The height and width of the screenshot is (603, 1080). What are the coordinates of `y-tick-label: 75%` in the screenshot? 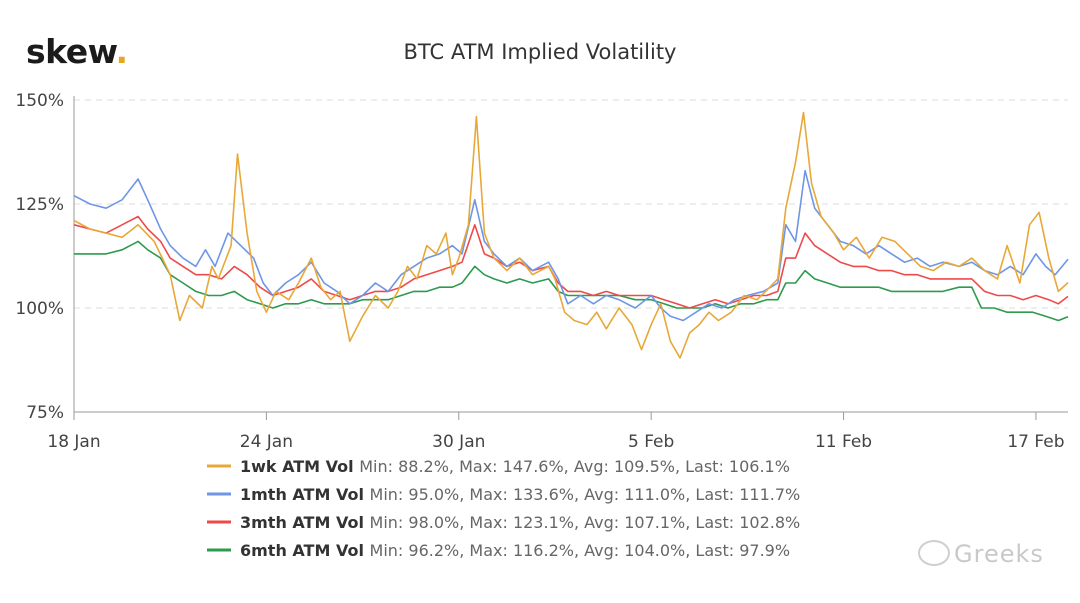 It's located at (45, 413).